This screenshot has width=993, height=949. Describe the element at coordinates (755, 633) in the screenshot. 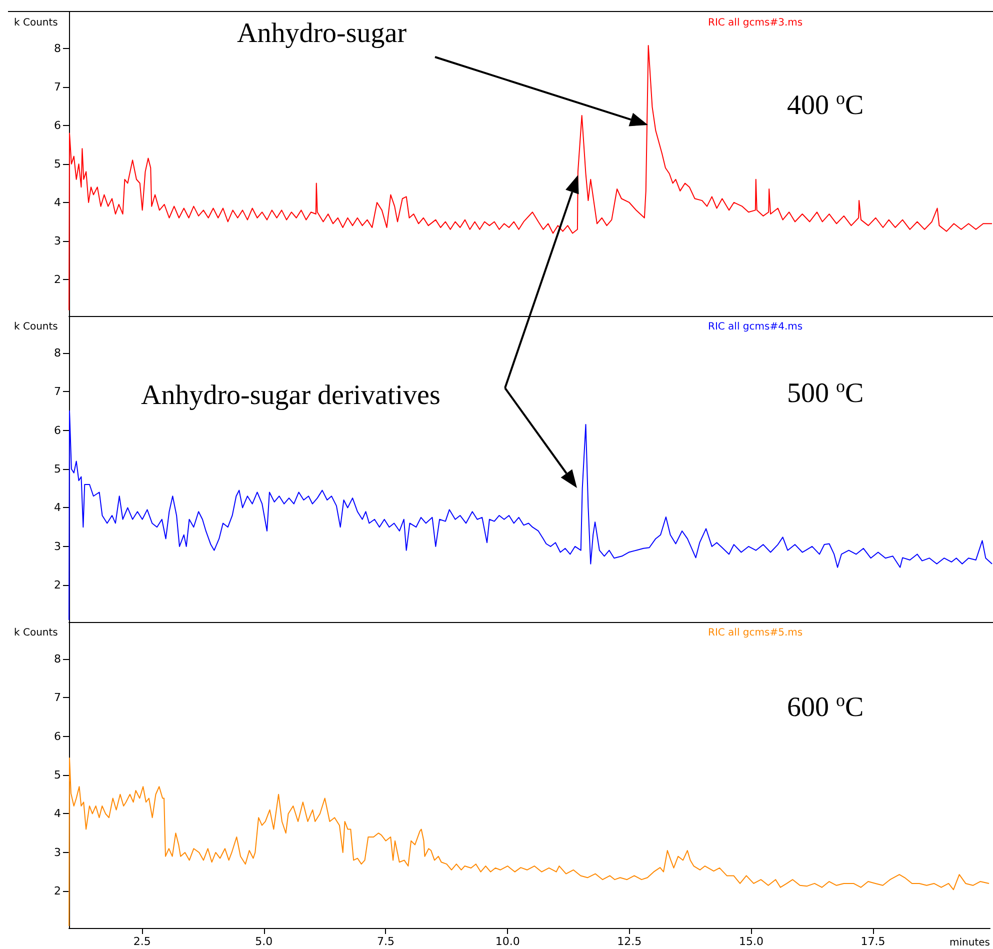

I see `text: RIC all gcms#5.ms` at that location.